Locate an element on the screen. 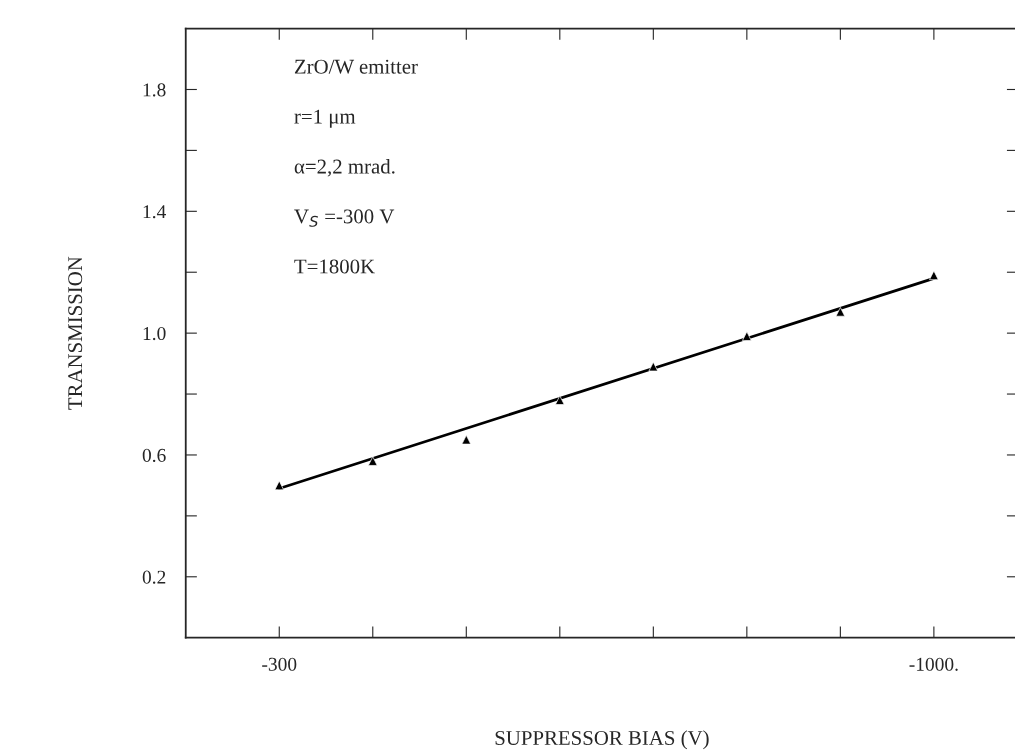 This screenshot has height=752, width=1015. annotation: r=1 μm is located at coordinates (325, 118).